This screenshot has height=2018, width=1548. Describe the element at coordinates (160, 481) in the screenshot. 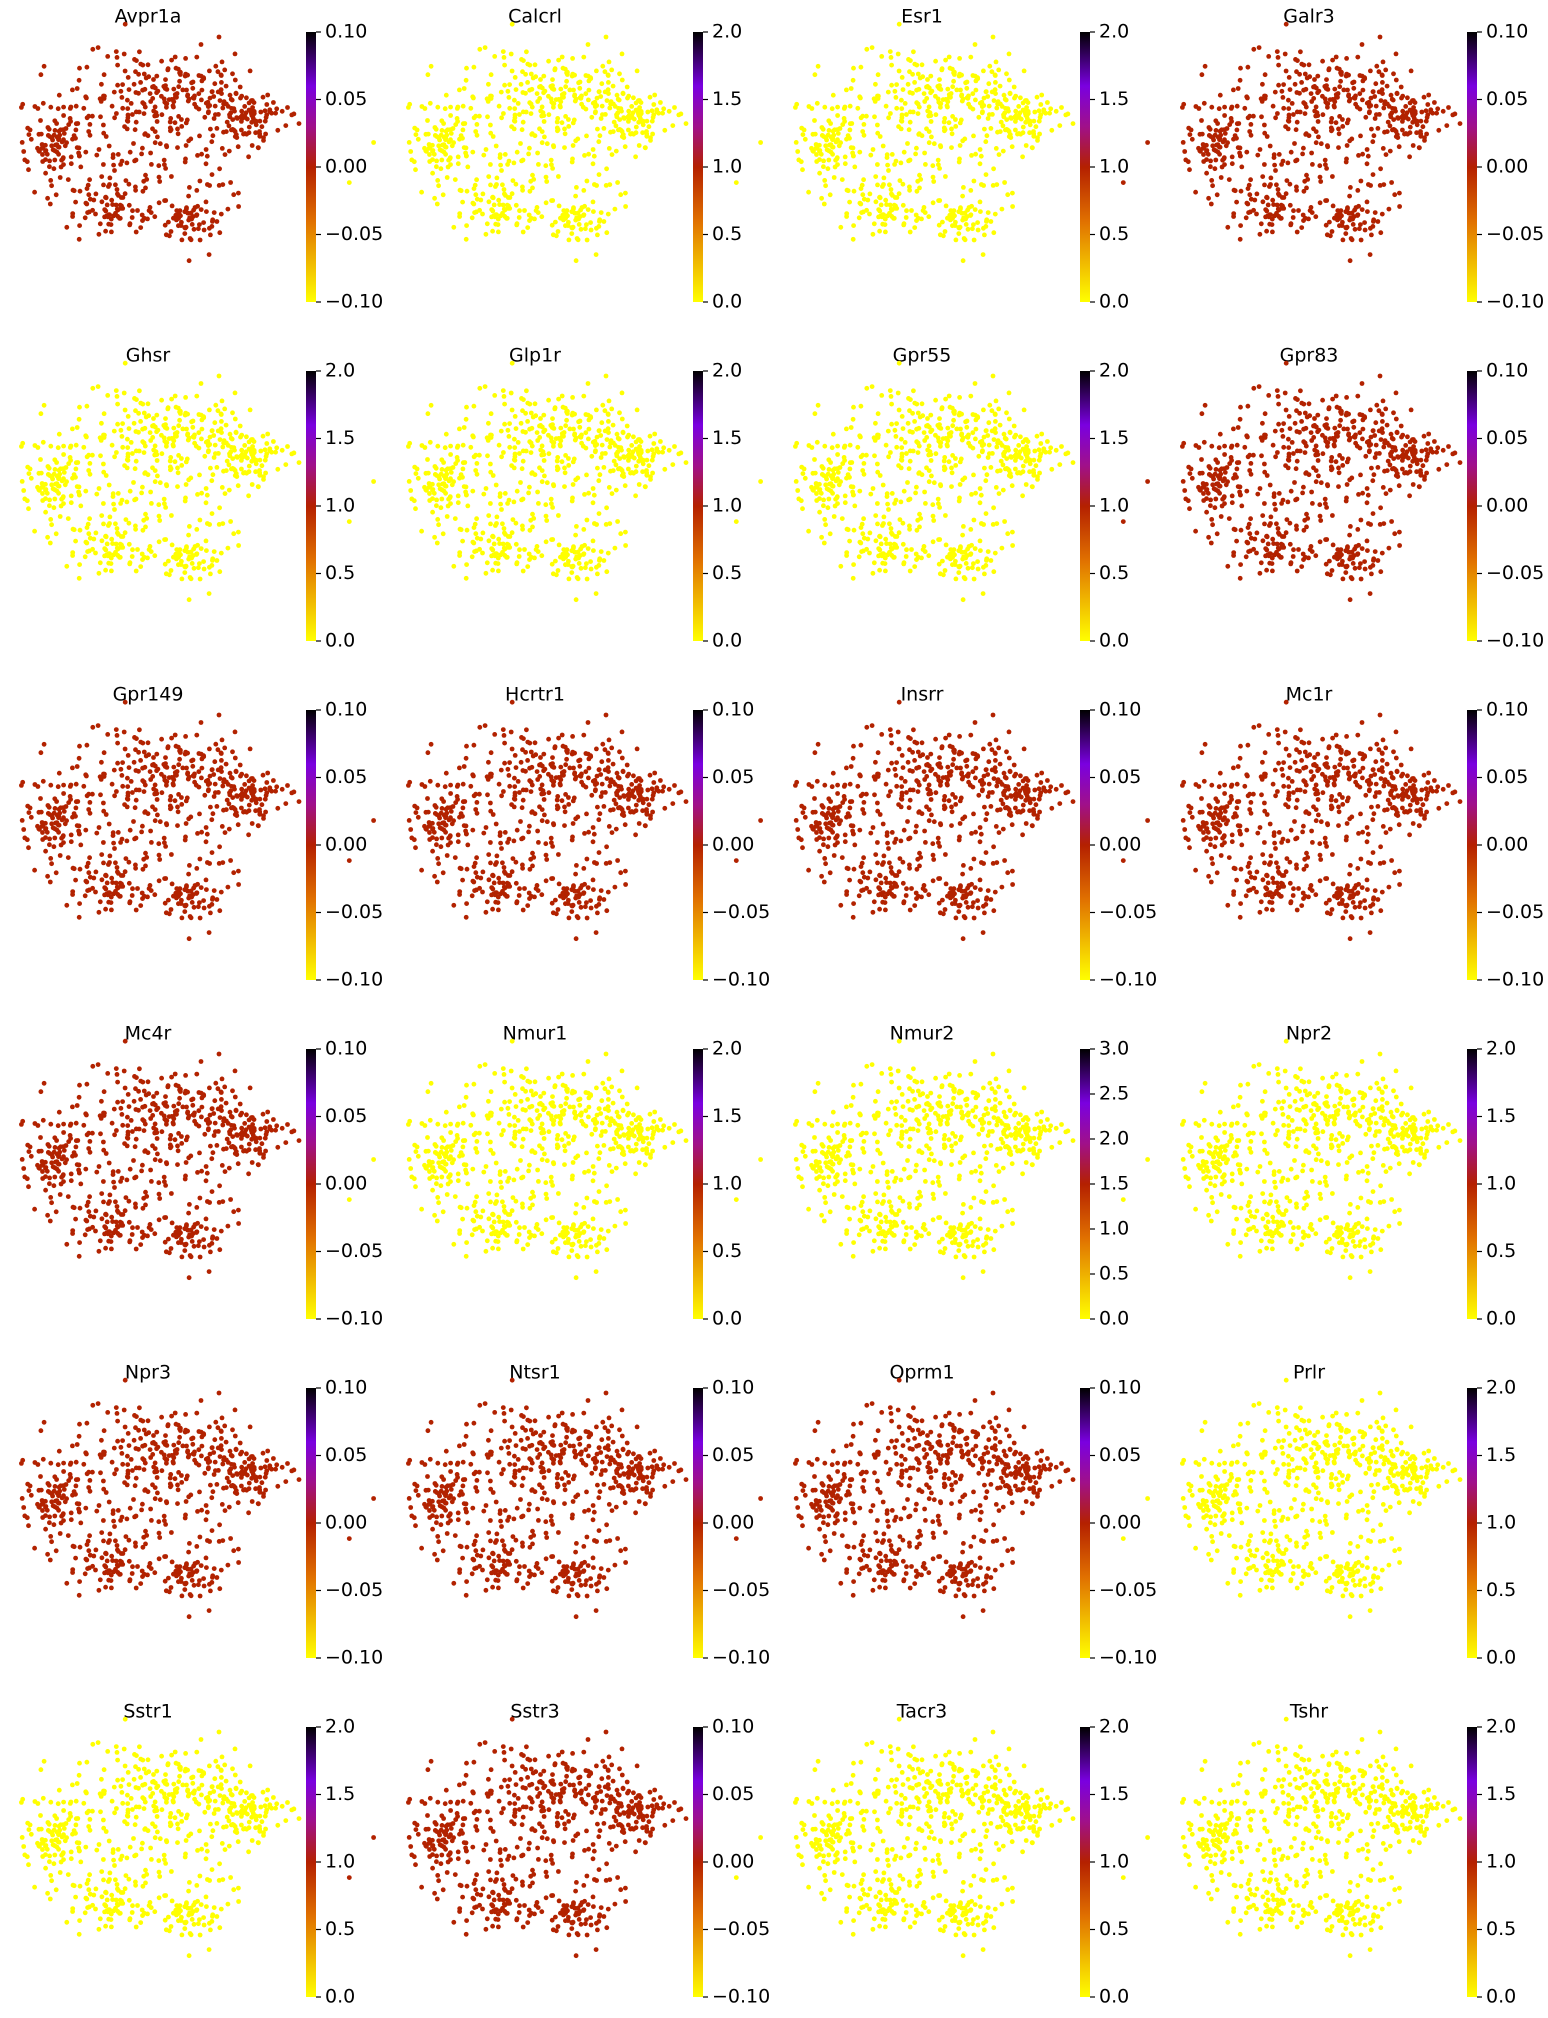

I see `cell-cloud` at that location.